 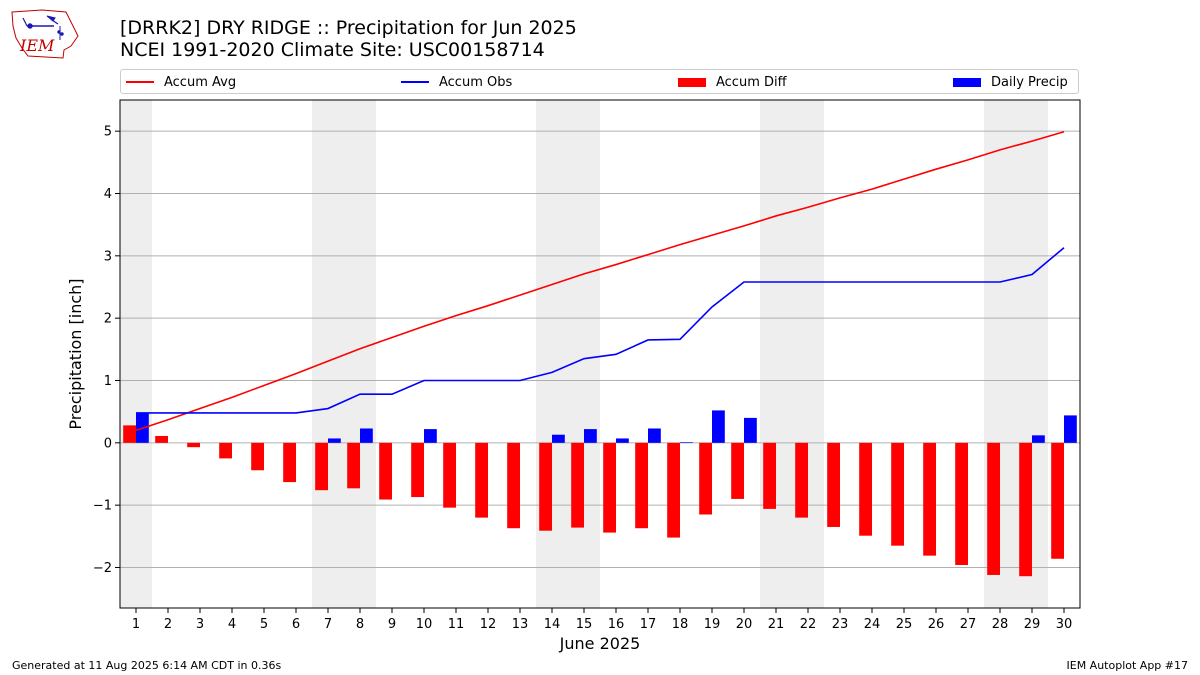 I want to click on weather-station-icon, so click(x=43, y=27).